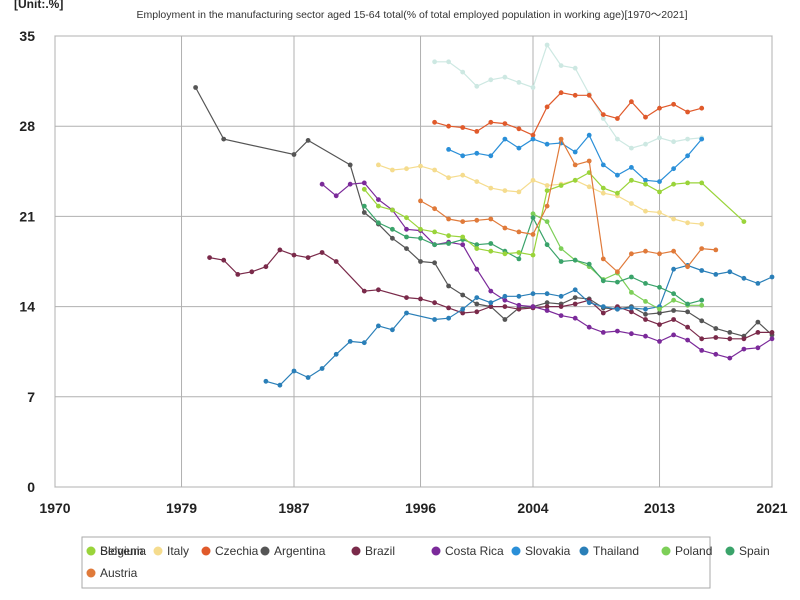  What do you see at coordinates (27, 126) in the screenshot?
I see `y-tick-label: 28` at bounding box center [27, 126].